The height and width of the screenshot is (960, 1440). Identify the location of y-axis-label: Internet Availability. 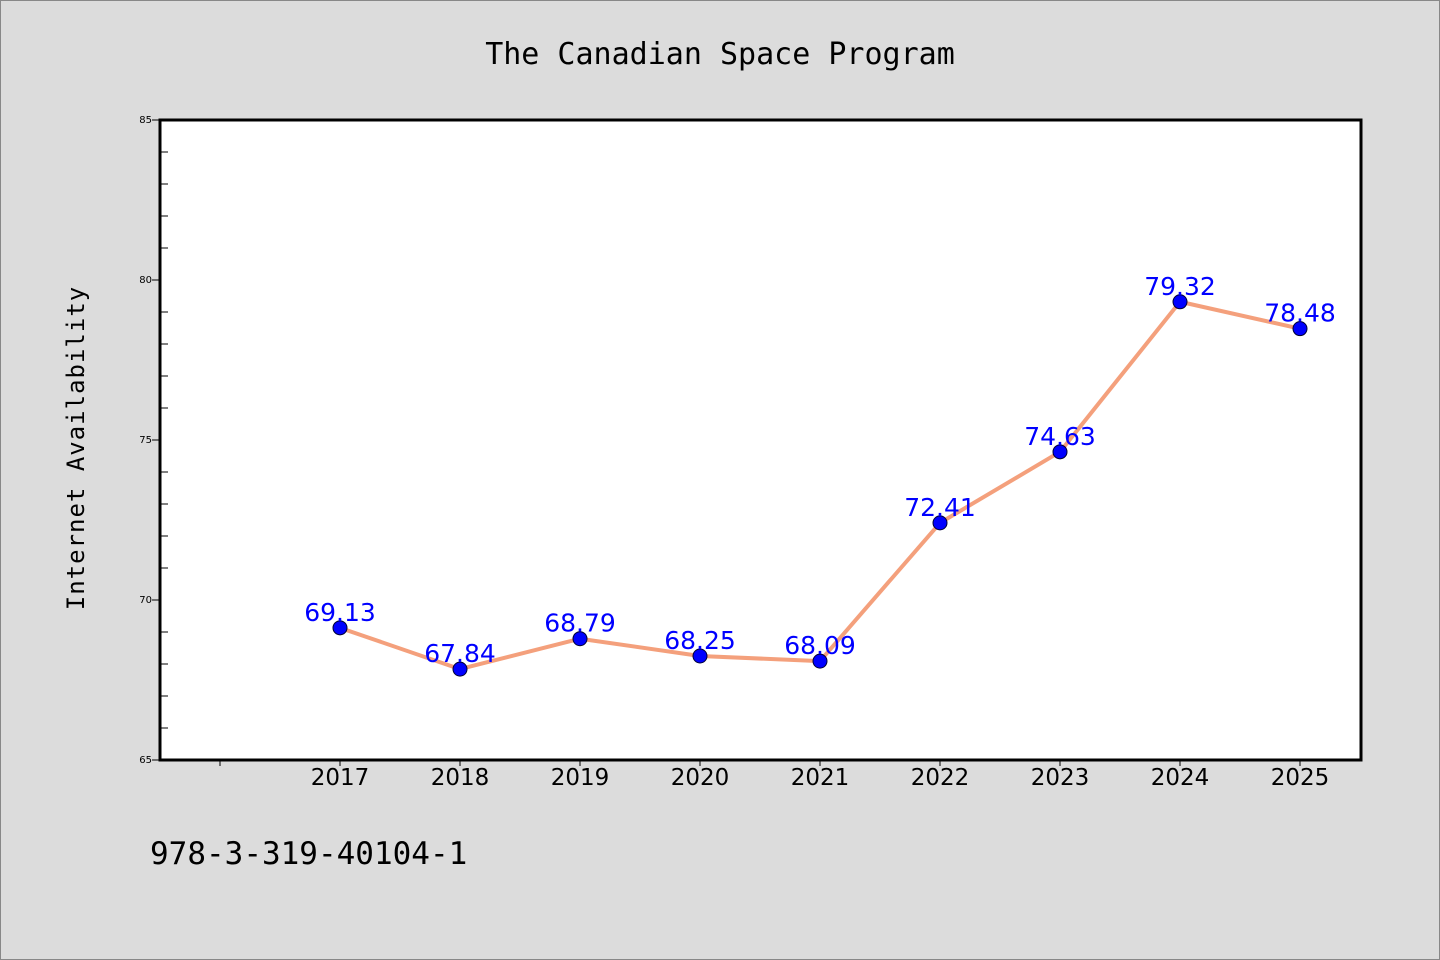
(76, 448).